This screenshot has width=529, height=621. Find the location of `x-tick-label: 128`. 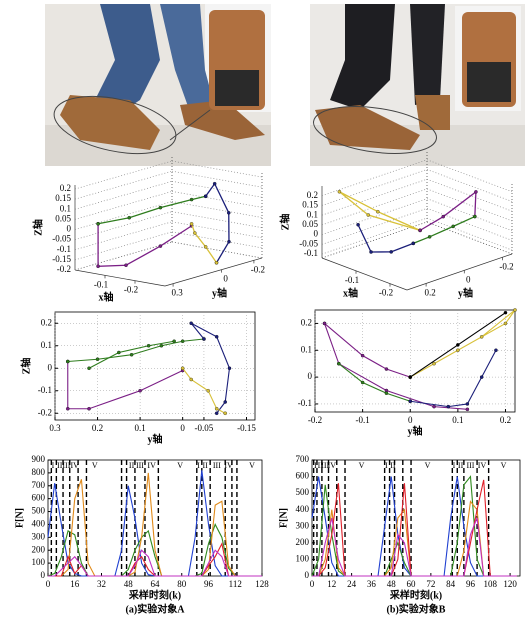

x-tick-label: 128 is located at coordinates (262, 584).